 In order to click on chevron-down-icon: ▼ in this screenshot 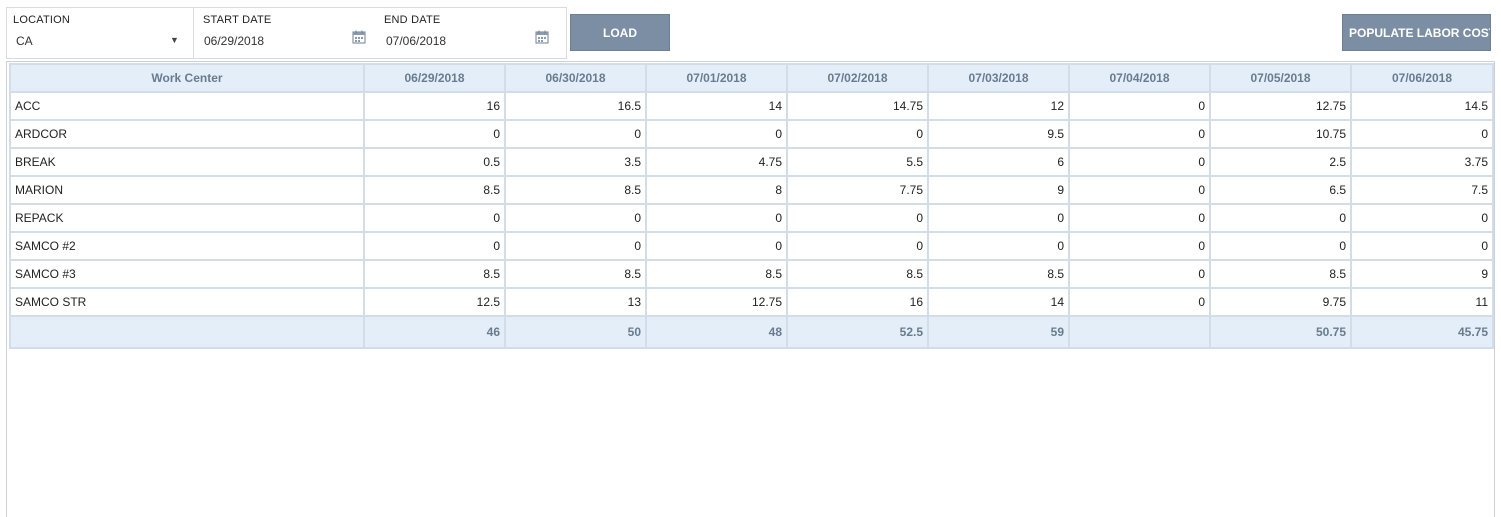, I will do `click(174, 40)`.